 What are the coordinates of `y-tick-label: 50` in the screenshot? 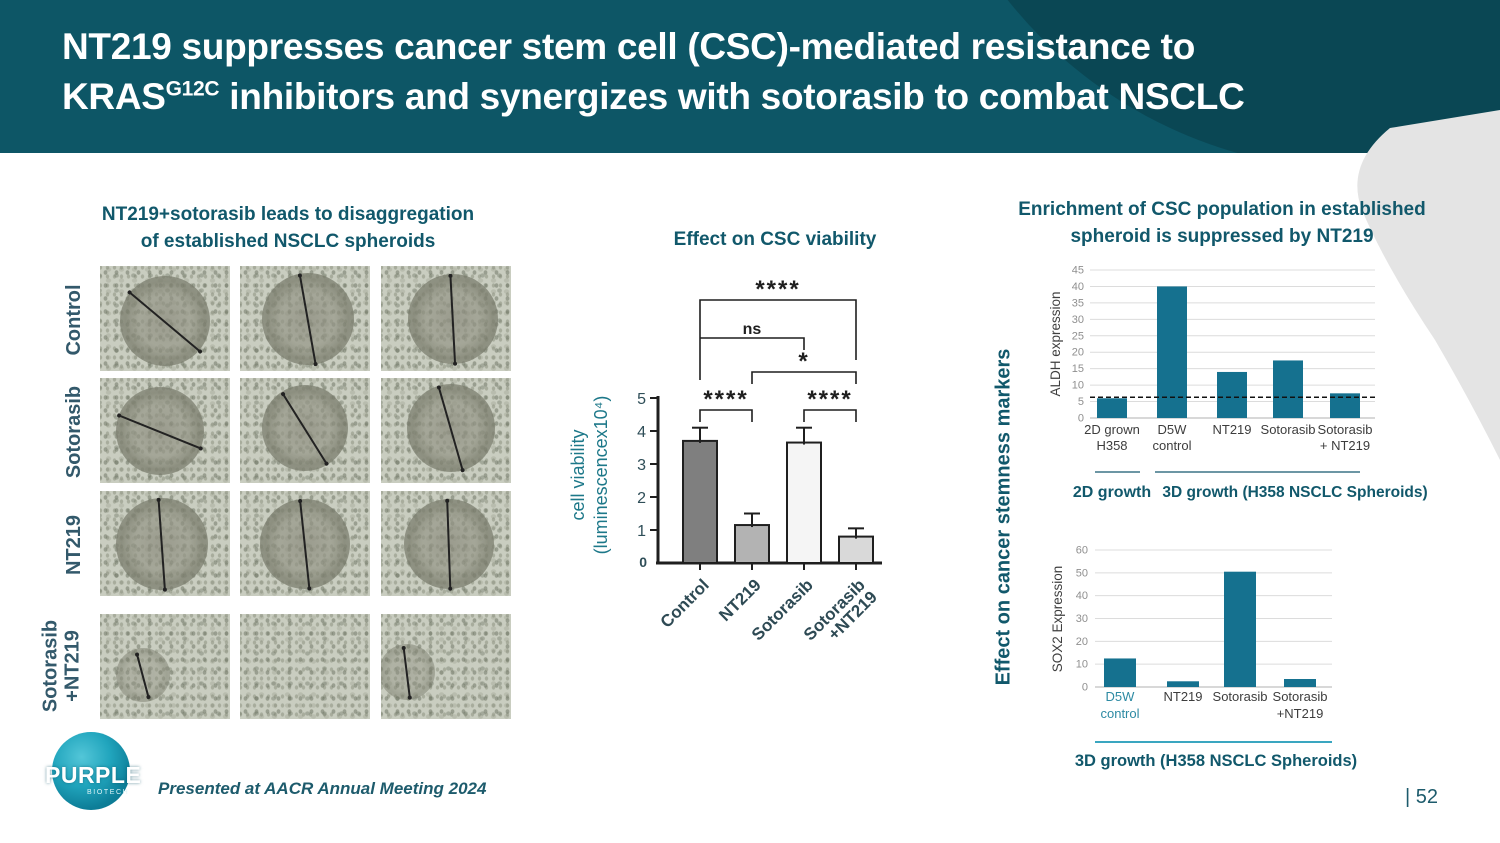 It's located at (1082, 573).